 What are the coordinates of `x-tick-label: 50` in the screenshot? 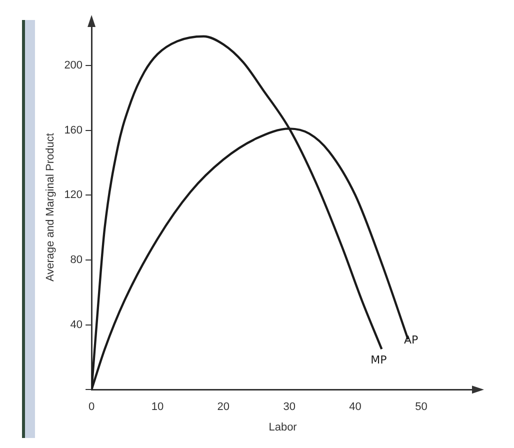 It's located at (421, 407).